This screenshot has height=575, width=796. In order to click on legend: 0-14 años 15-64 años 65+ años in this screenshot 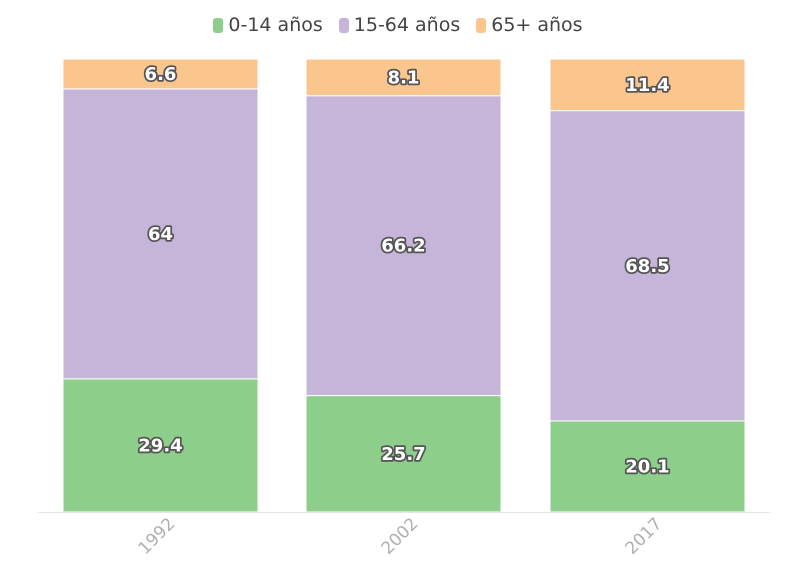, I will do `click(398, 25)`.